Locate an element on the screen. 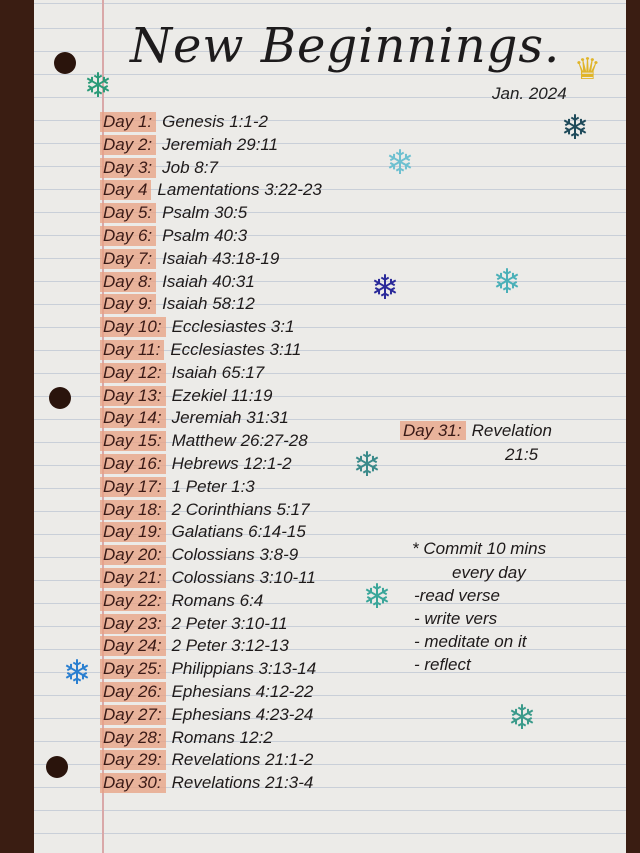 The height and width of the screenshot is (853, 640). verse: Philippians 3:13-14 is located at coordinates (244, 669).